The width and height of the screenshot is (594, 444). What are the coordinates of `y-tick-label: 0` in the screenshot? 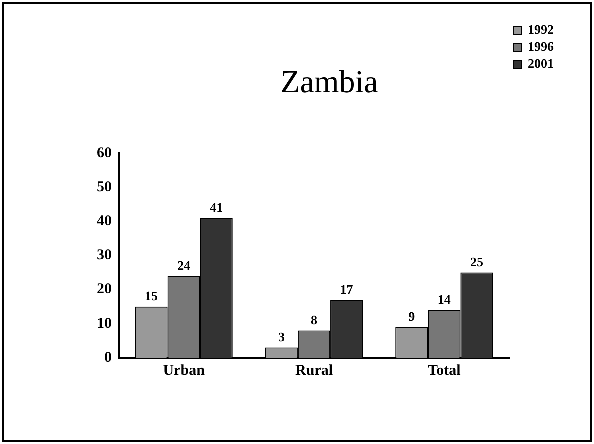 It's located at (108, 358).